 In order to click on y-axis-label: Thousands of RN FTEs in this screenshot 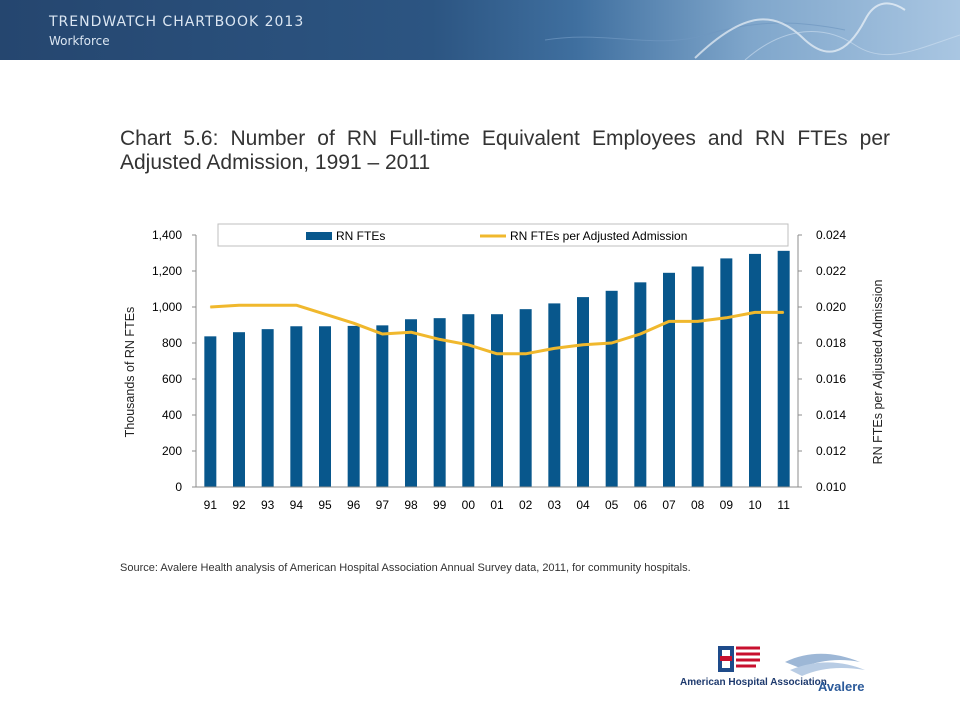, I will do `click(130, 372)`.